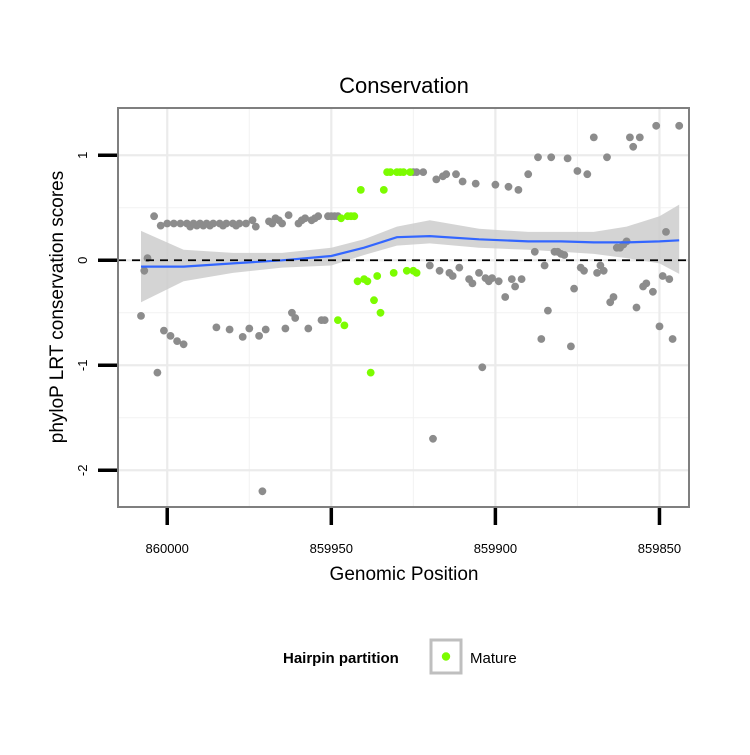  Describe the element at coordinates (404, 574) in the screenshot. I see `x-axis-label: Genomic Position` at that location.